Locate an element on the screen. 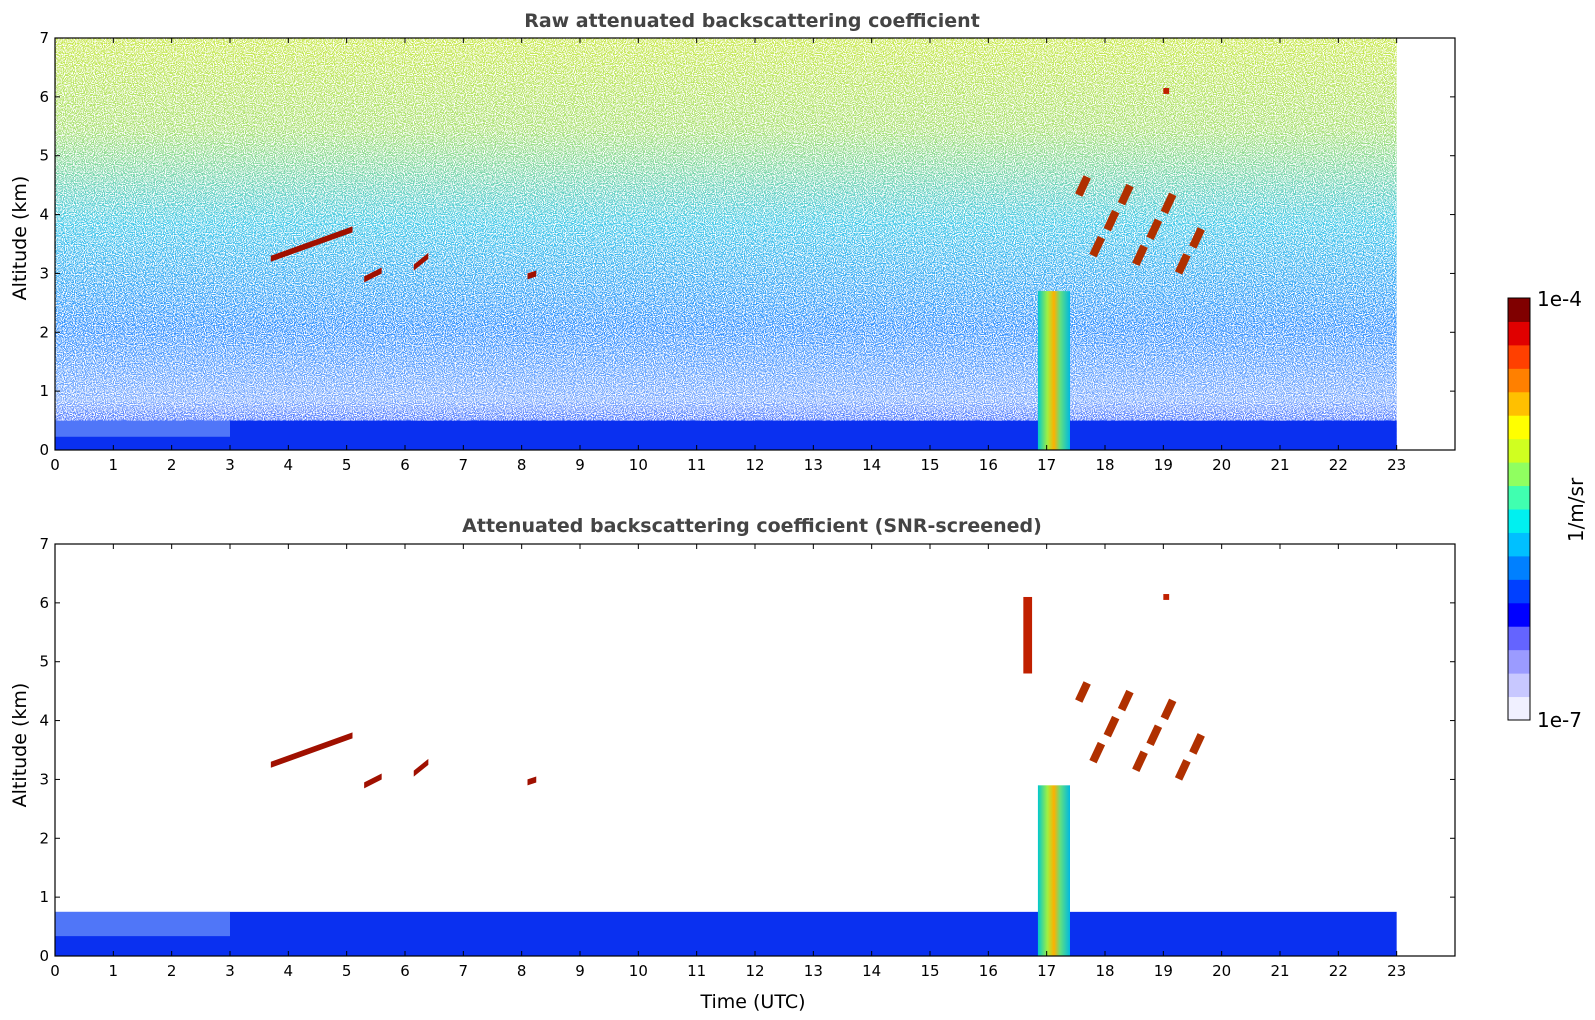 This screenshot has width=1595, height=1020. colorbar-frame is located at coordinates (1519, 509).